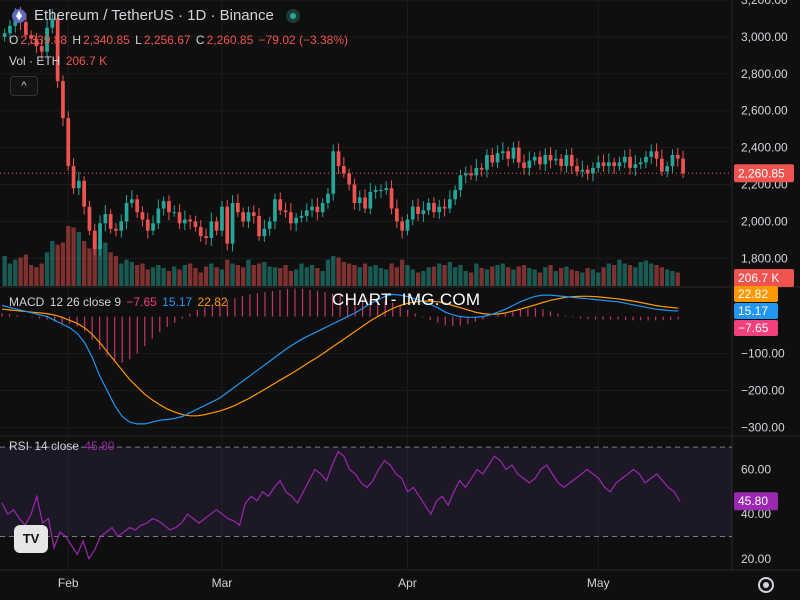  What do you see at coordinates (756, 328) in the screenshot?
I see `macd-value-tag` at bounding box center [756, 328].